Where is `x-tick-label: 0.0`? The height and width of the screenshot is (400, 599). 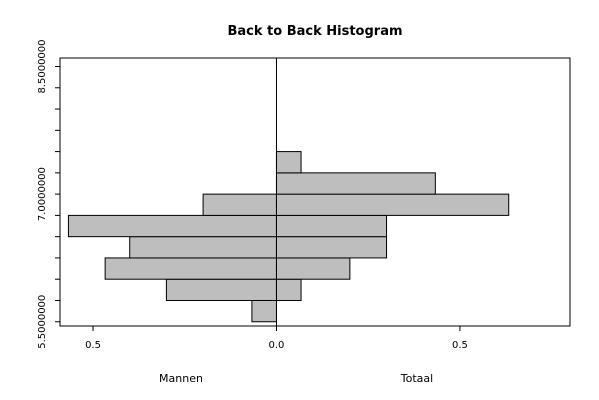
x-tick-label: 0.0 is located at coordinates (277, 345).